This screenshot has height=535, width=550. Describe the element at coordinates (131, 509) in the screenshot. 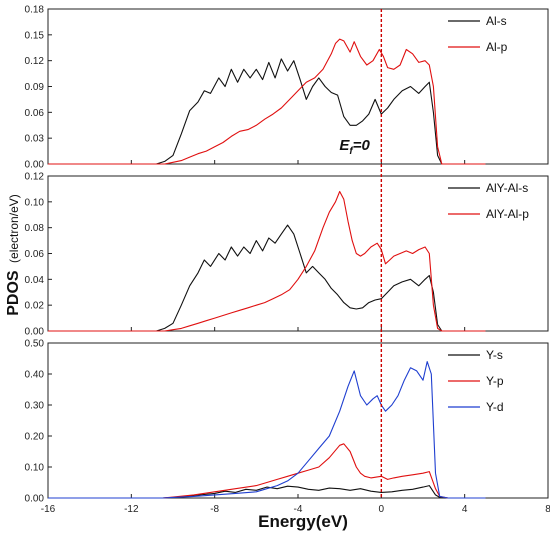

I see `x-tick-label: -12` at that location.